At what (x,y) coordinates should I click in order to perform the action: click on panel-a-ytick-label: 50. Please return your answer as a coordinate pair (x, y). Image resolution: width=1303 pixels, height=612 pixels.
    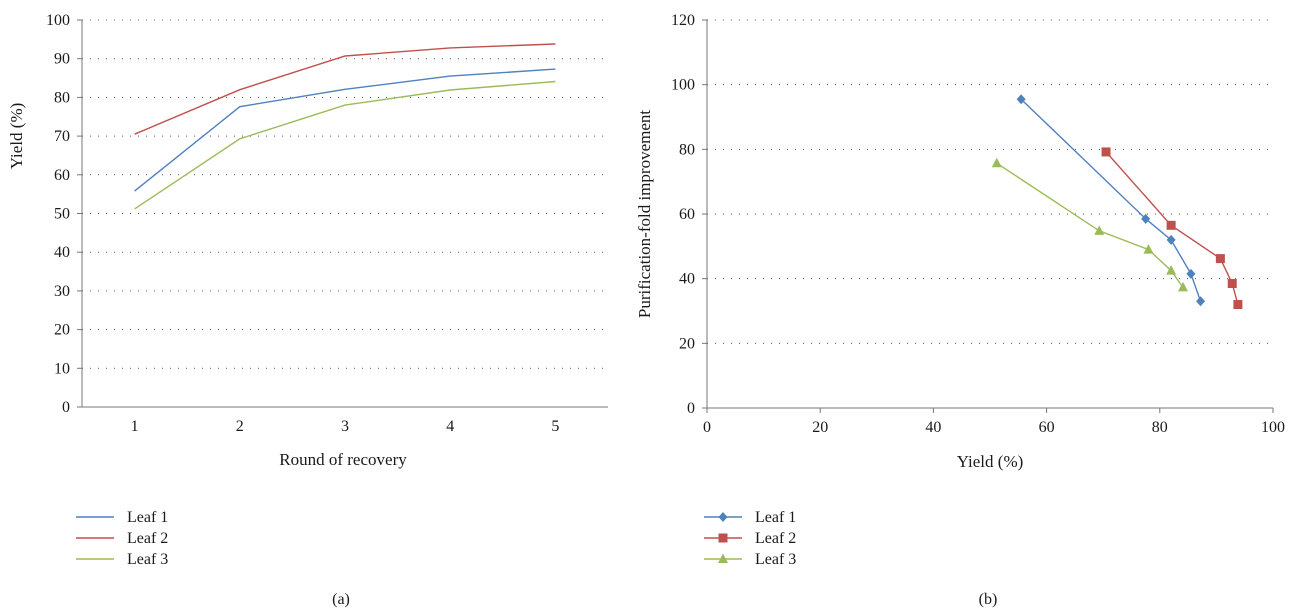
    Looking at the image, I should click on (62, 214).